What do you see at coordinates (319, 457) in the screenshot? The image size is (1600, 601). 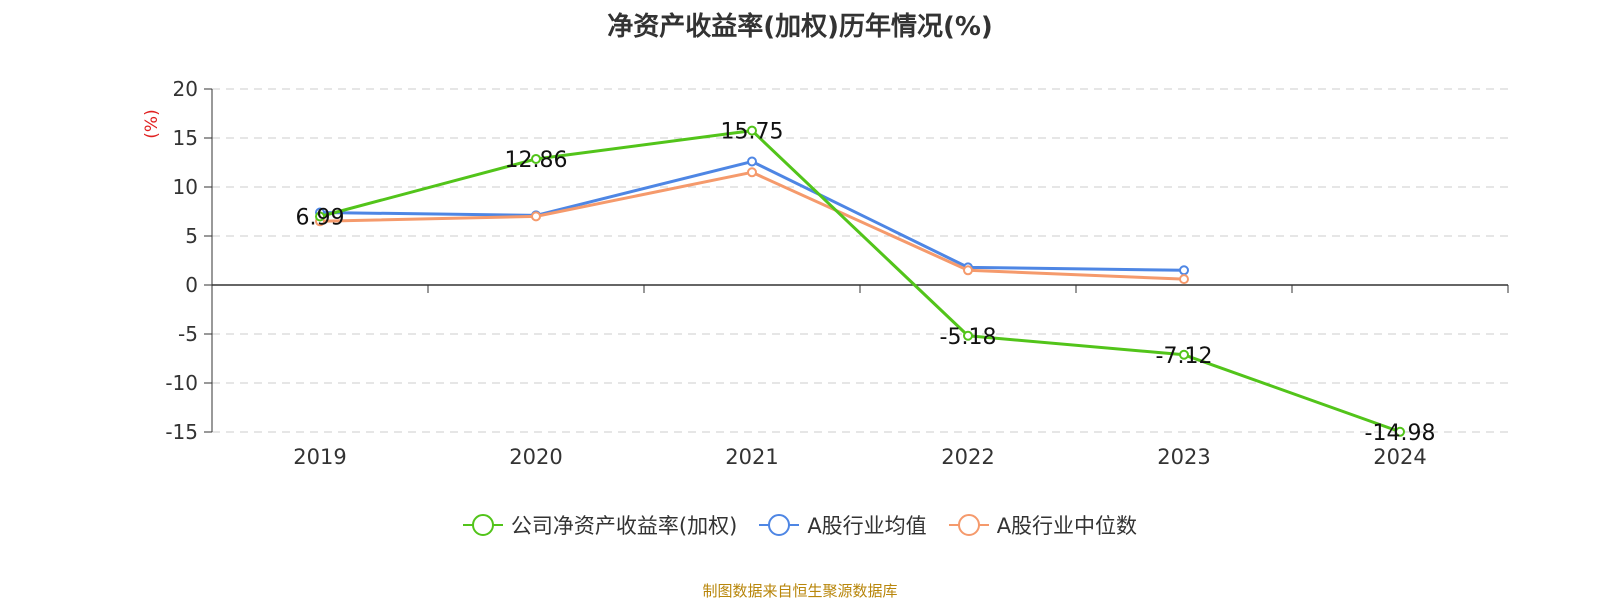 I see `x-tick-label: 2019` at bounding box center [319, 457].